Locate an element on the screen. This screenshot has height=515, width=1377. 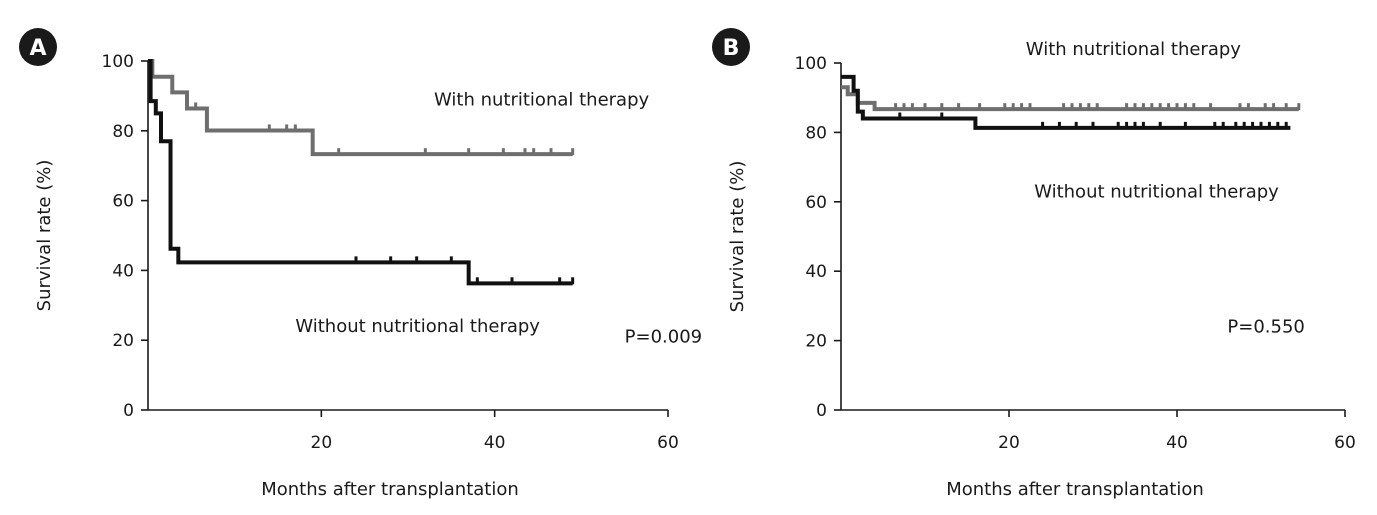
chart-annotation: P=0.550 is located at coordinates (1265, 327).